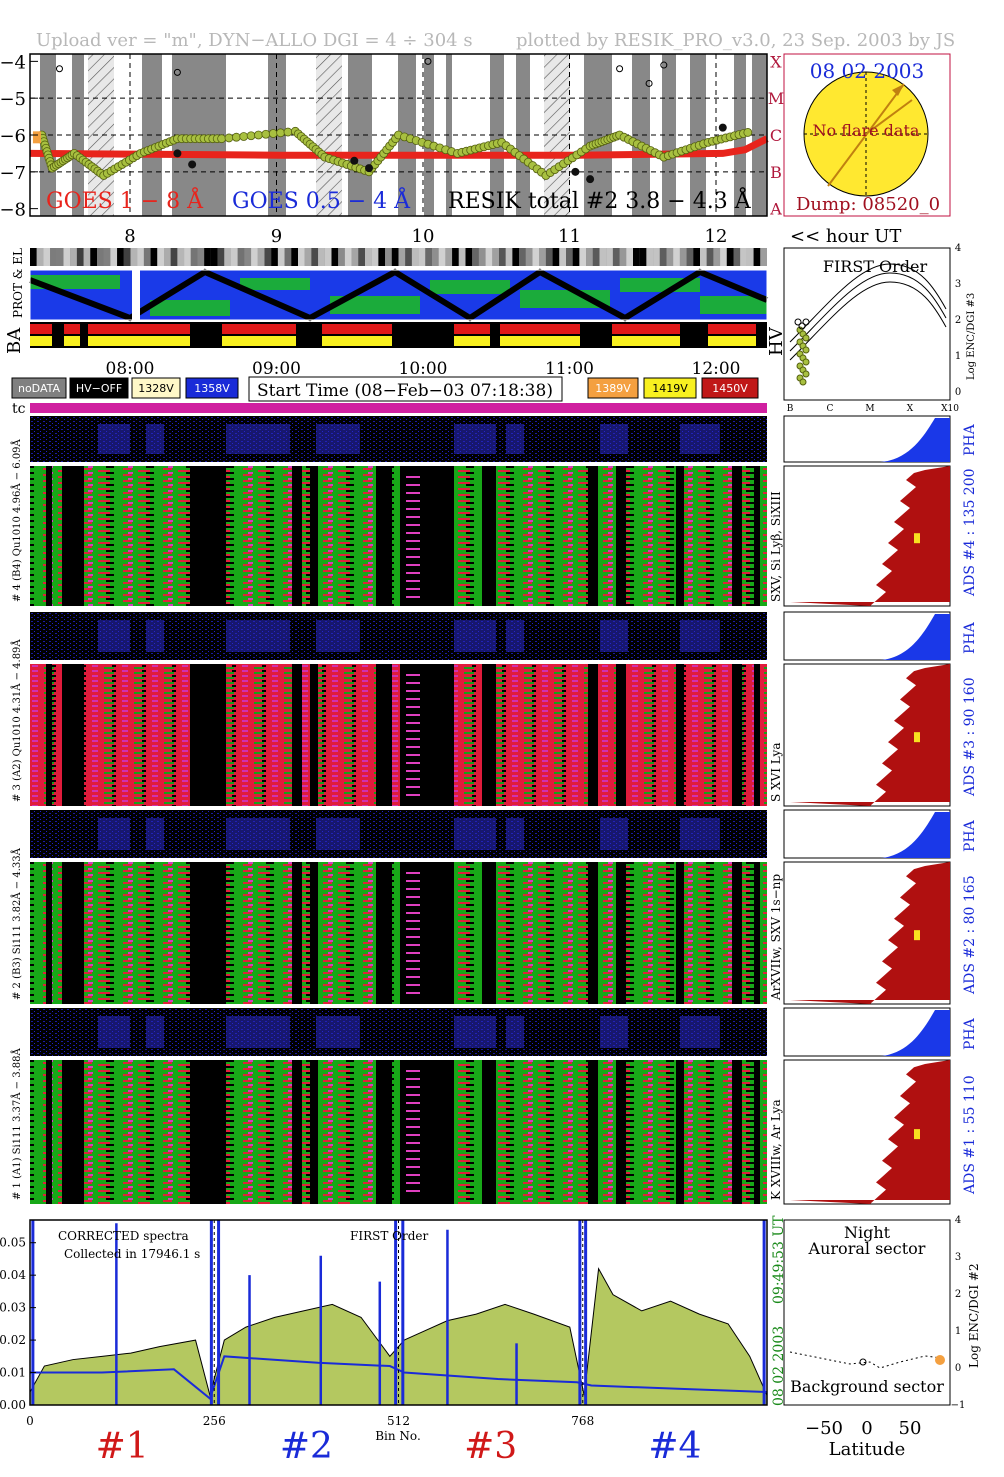 The height and width of the screenshot is (1477, 1004). What do you see at coordinates (398, 257) in the screenshot?
I see `prot-strip-segments` at bounding box center [398, 257].